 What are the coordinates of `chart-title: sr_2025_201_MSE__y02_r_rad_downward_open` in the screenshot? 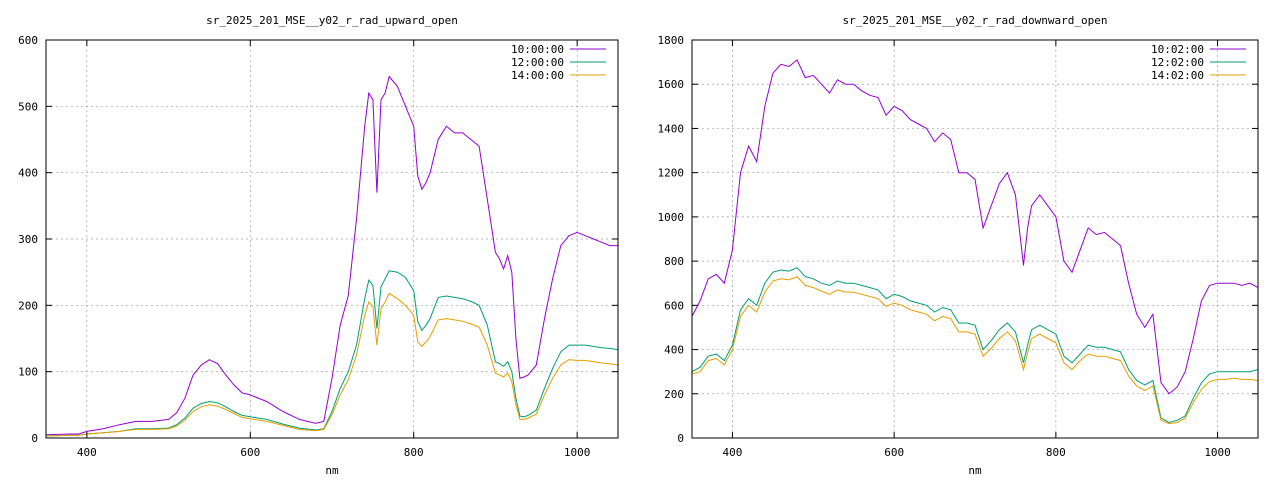 It's located at (975, 20).